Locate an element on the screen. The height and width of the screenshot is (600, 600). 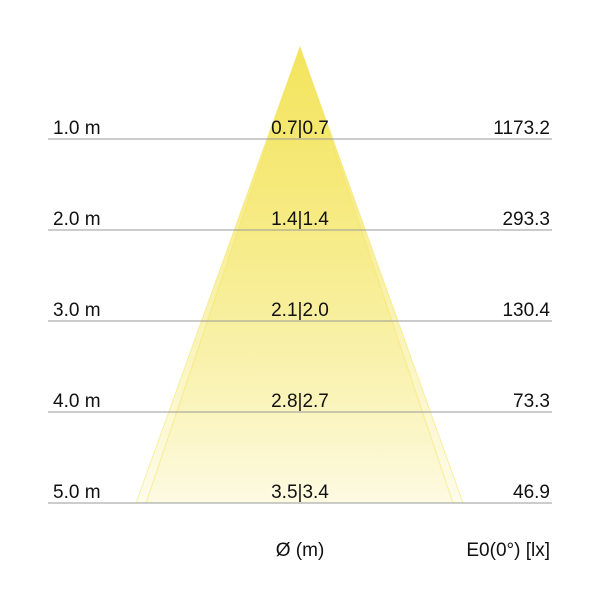
distance-label: 5.0 m is located at coordinates (77, 492).